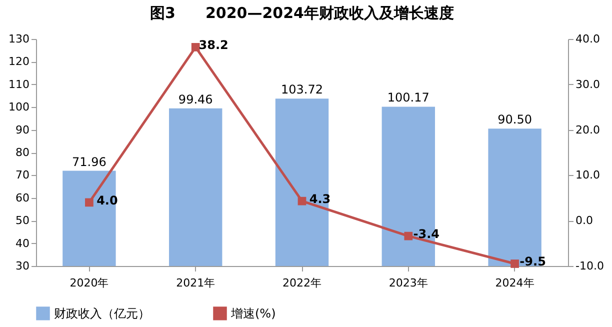  I want to click on data-label: 100.17, so click(408, 97).